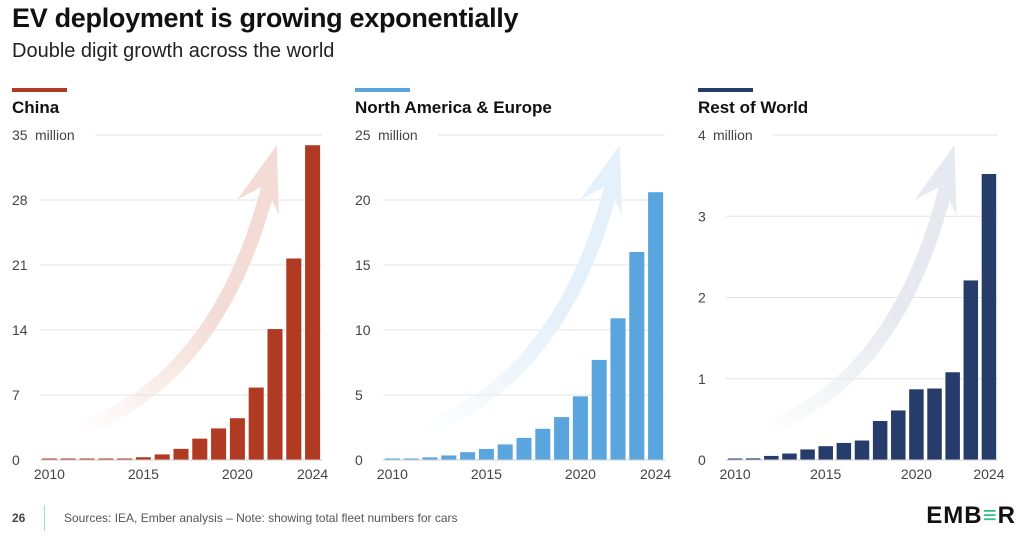 The height and width of the screenshot is (536, 1024). Describe the element at coordinates (173, 51) in the screenshot. I see `page-subtitle: Double digit growth across the world` at that location.